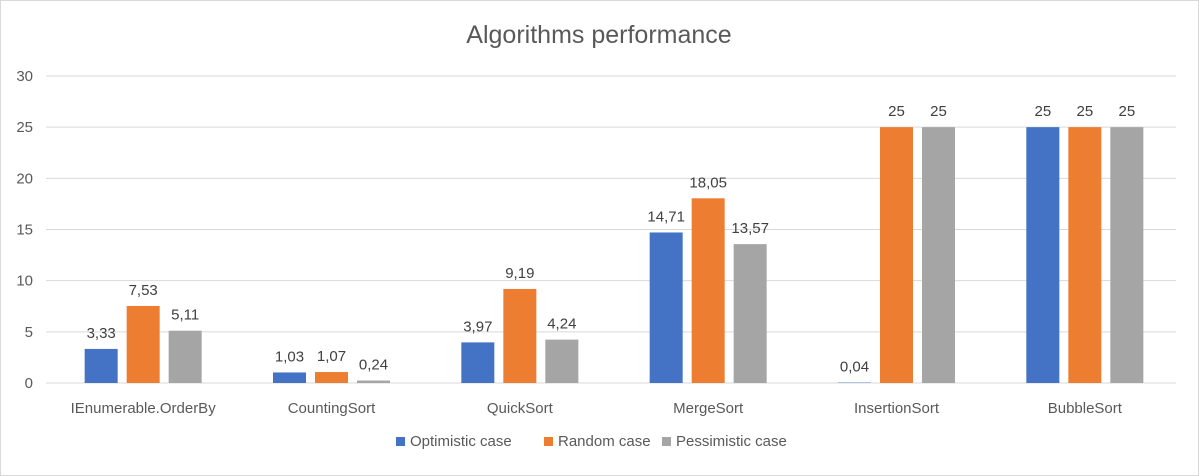  I want to click on legend-label: Optimistic case, so click(461, 441).